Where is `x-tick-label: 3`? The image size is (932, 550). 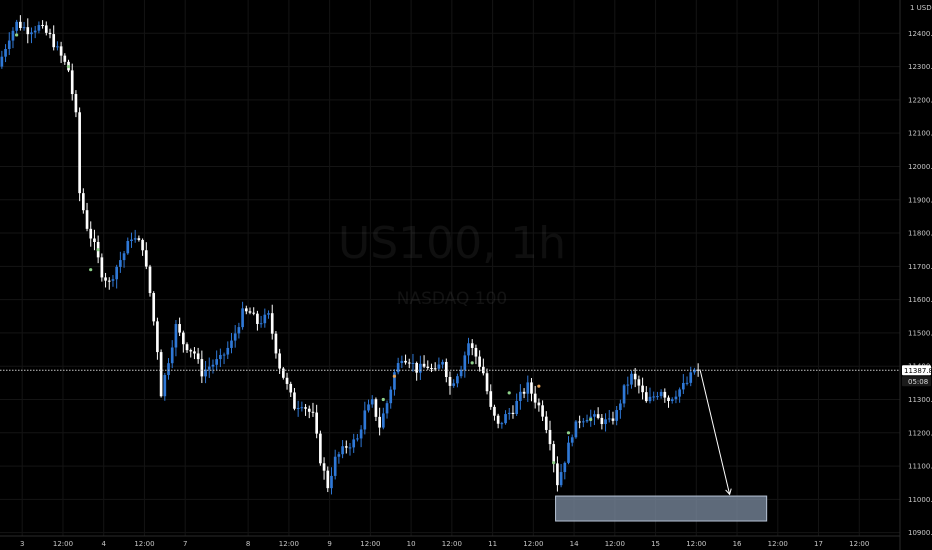
x-tick-label: 3 is located at coordinates (22, 544).